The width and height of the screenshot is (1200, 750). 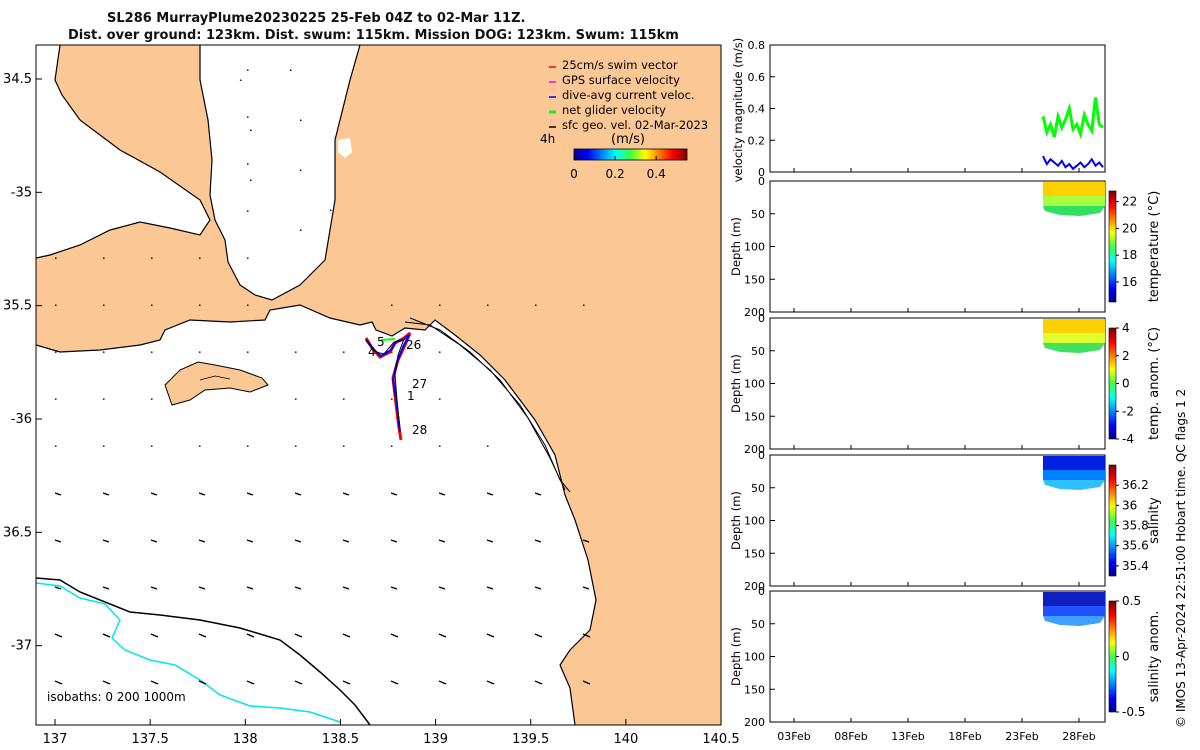 What do you see at coordinates (738, 110) in the screenshot?
I see `velocity-ylabel: velocity magnitude (m/s)` at bounding box center [738, 110].